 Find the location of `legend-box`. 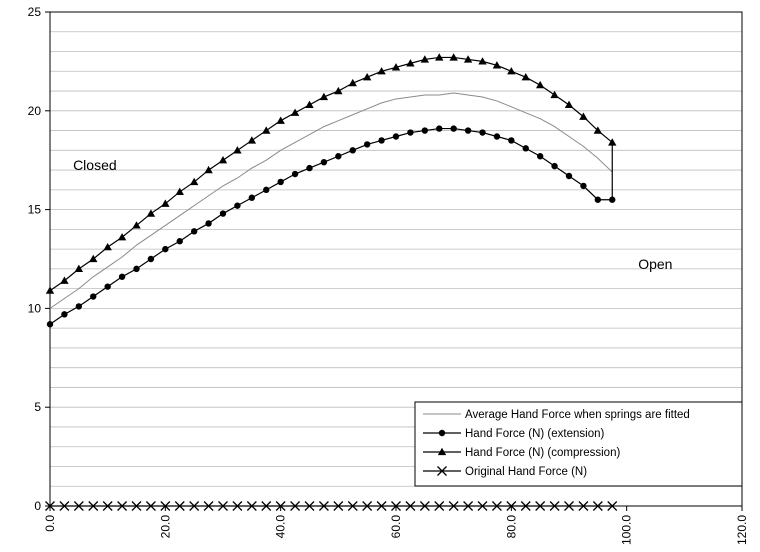

legend-box is located at coordinates (578, 444).